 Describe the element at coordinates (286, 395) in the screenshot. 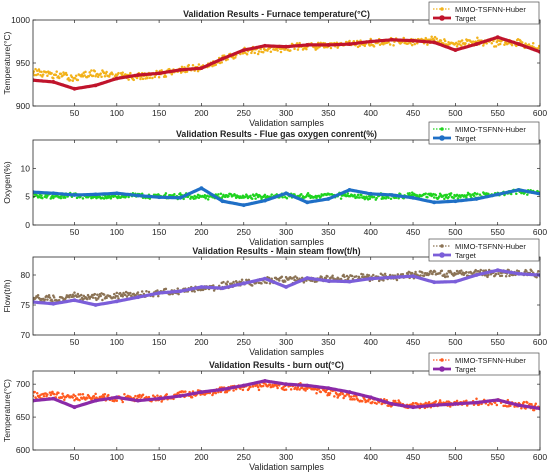

I see `series-group` at that location.